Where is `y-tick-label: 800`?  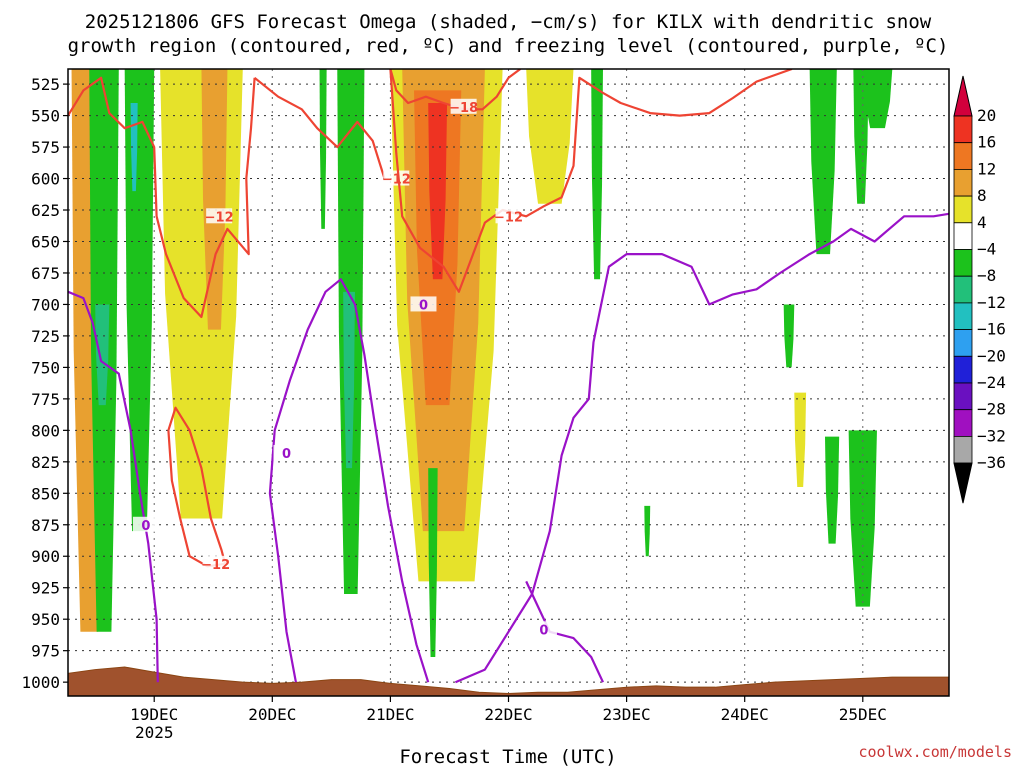
y-tick-label: 800 is located at coordinates (45, 430).